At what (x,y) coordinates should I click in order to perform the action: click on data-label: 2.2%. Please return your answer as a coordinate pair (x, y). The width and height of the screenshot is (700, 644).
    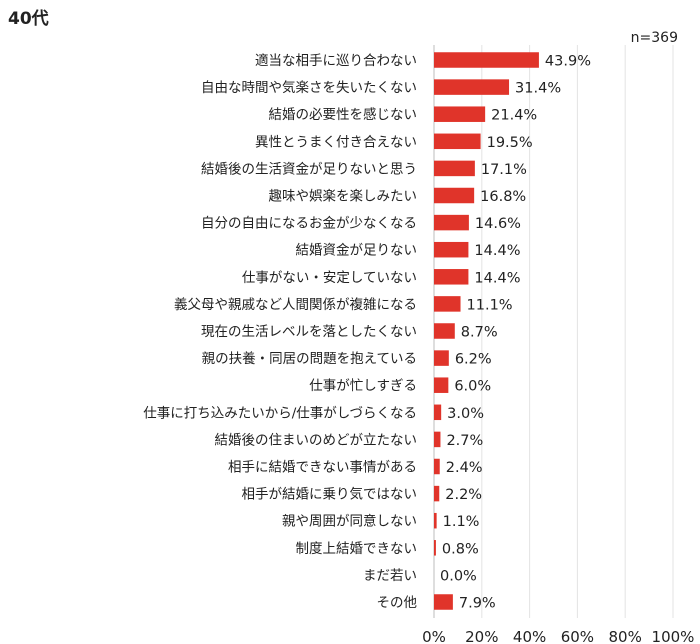
    Looking at the image, I should click on (463, 495).